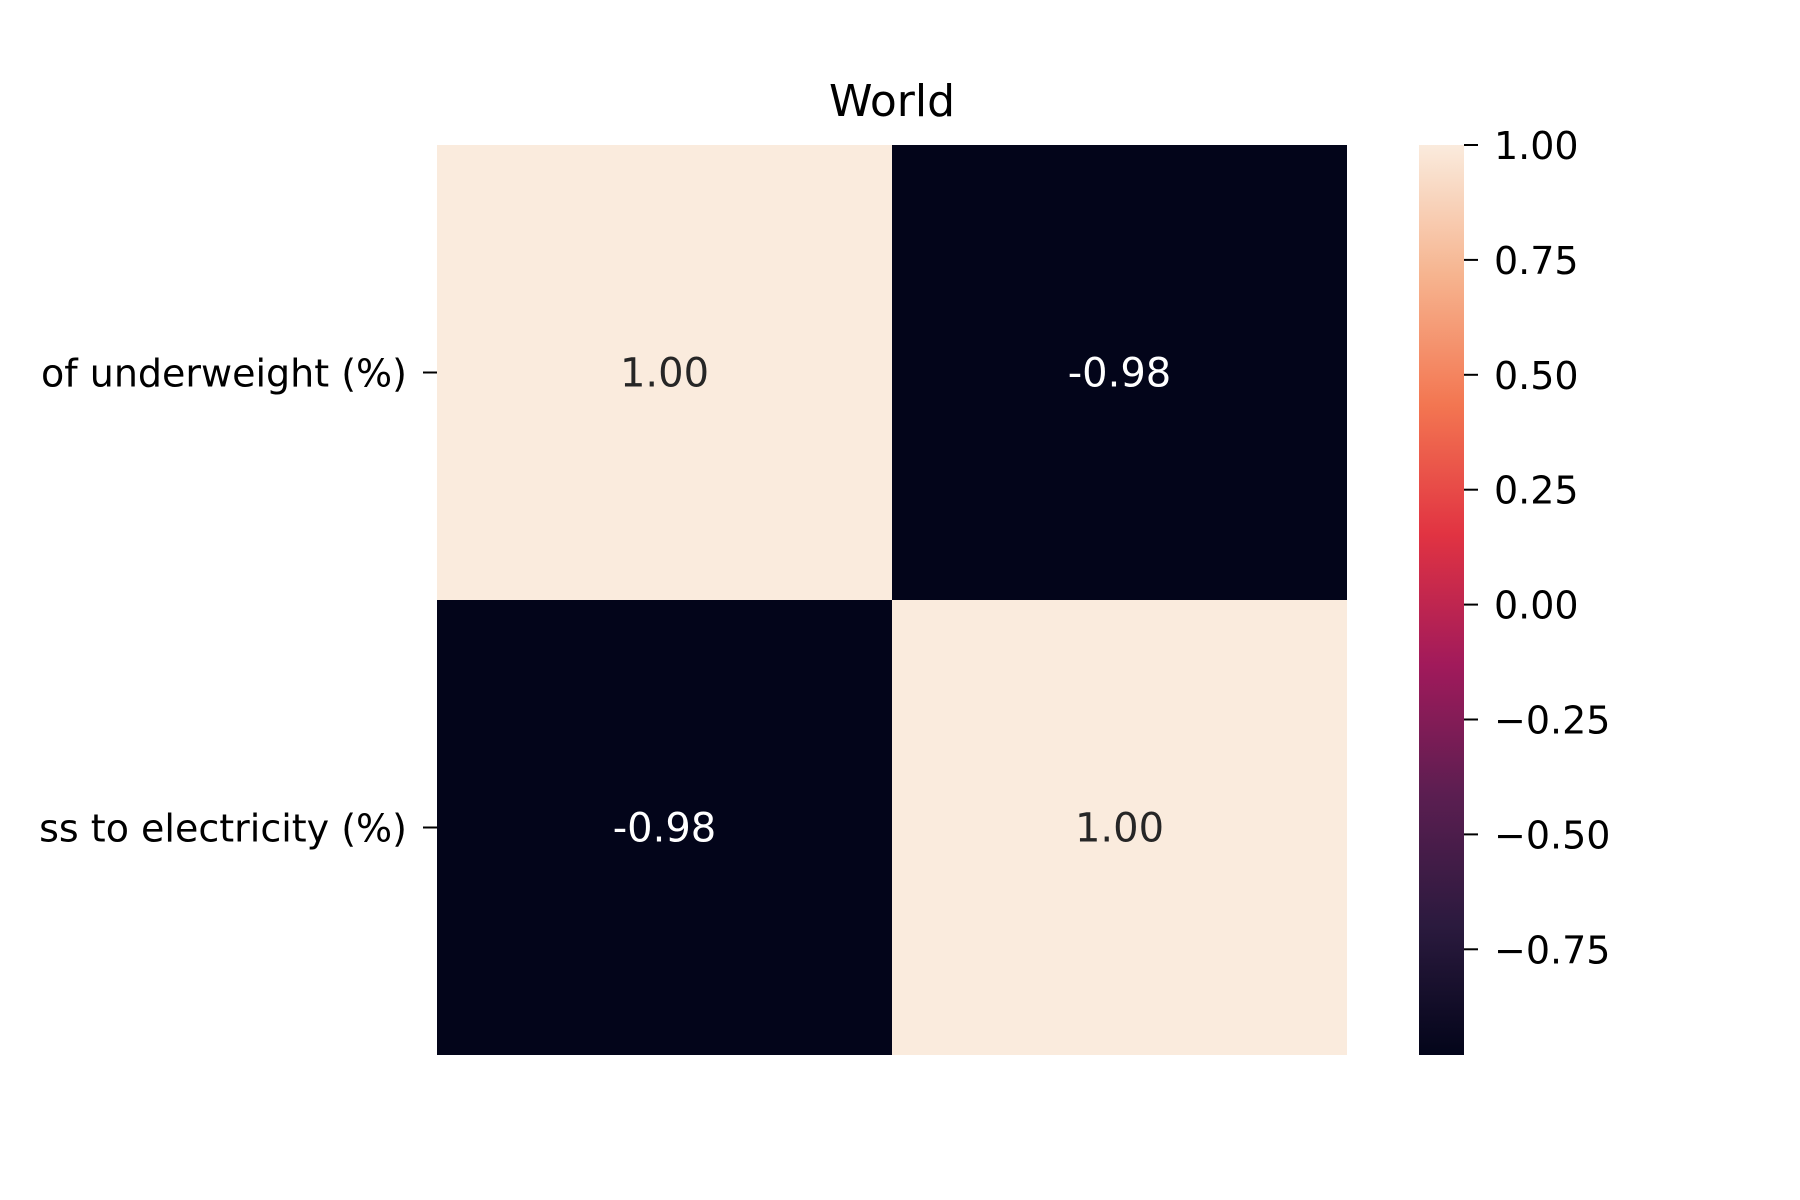  Describe the element at coordinates (1552, 835) in the screenshot. I see `colorbar-tick-label: −0.50` at that location.